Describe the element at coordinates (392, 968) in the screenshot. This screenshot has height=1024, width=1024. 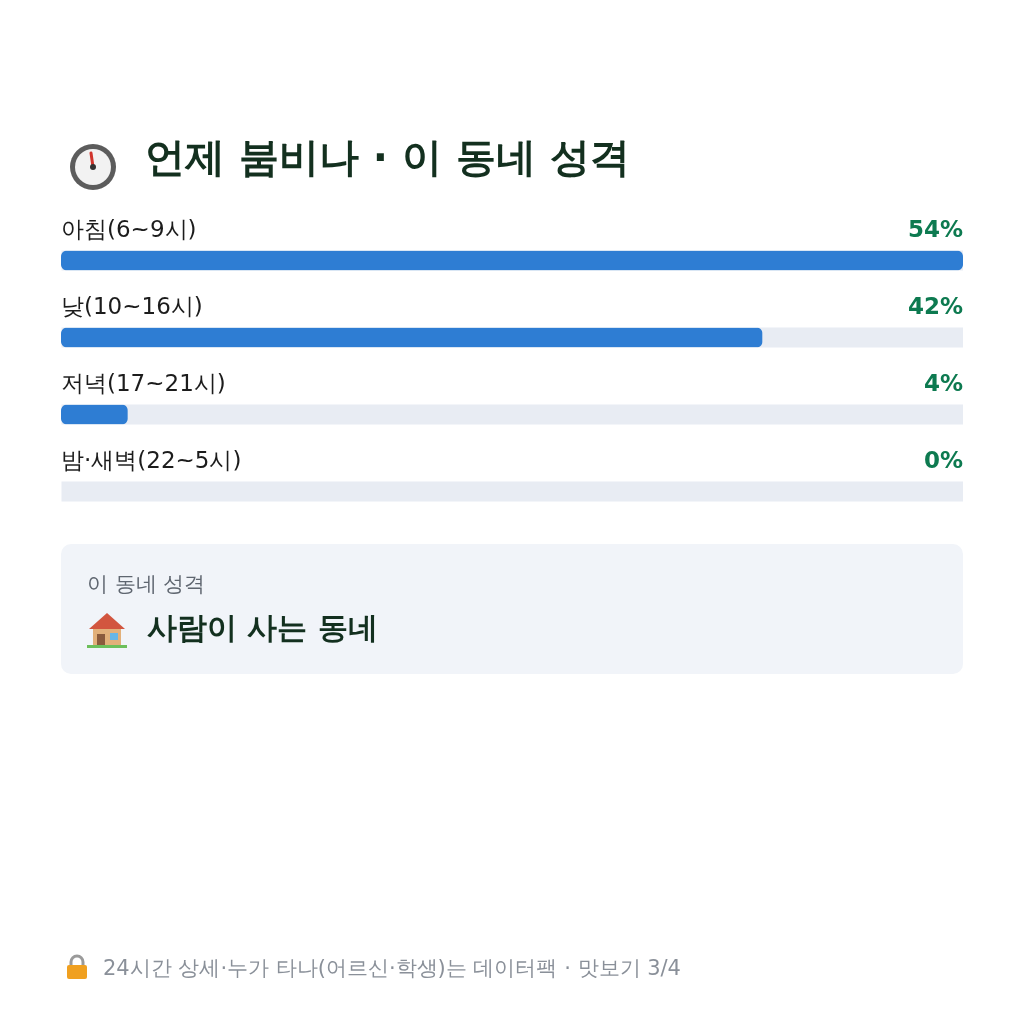
I see `text: 24시간 상세·누가 타나(어르신·학생)는 데이터팩 · 맛보기 3/4` at that location.